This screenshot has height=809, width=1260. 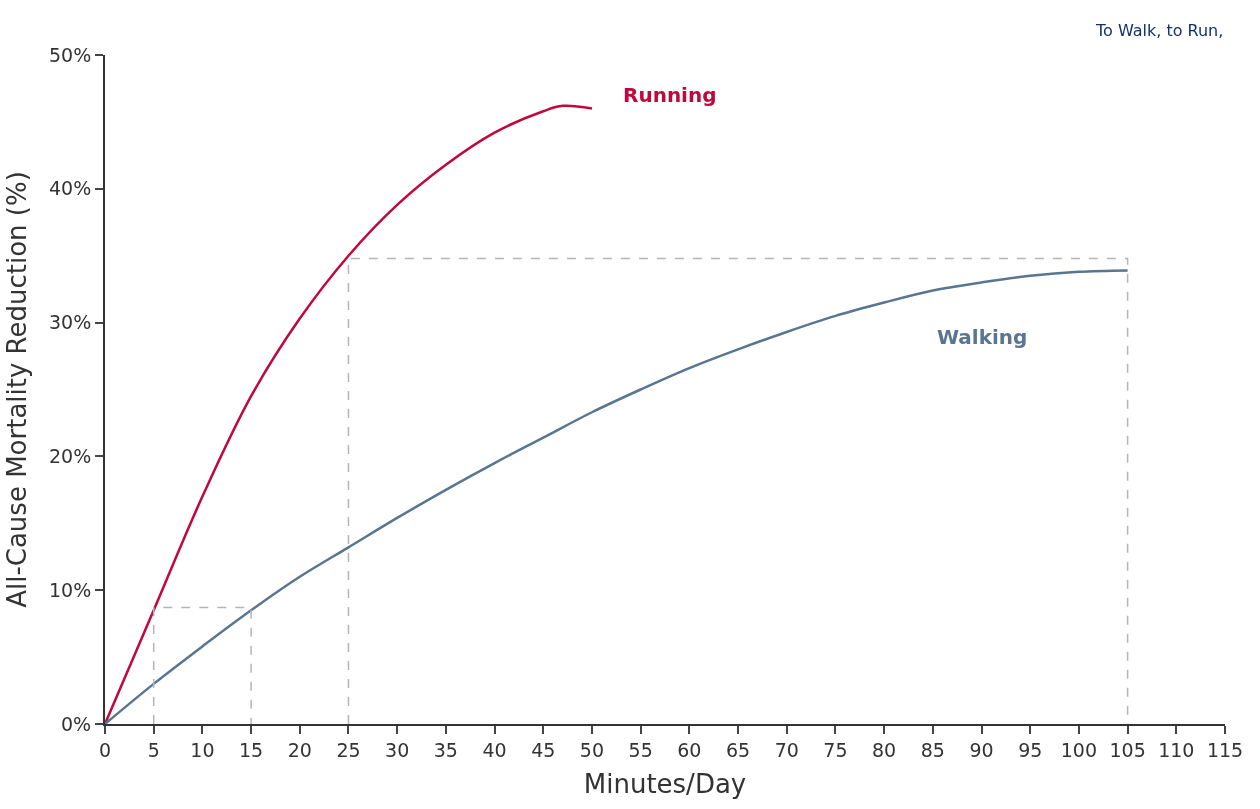 I want to click on x-tick-label: 75, so click(x=835, y=749).